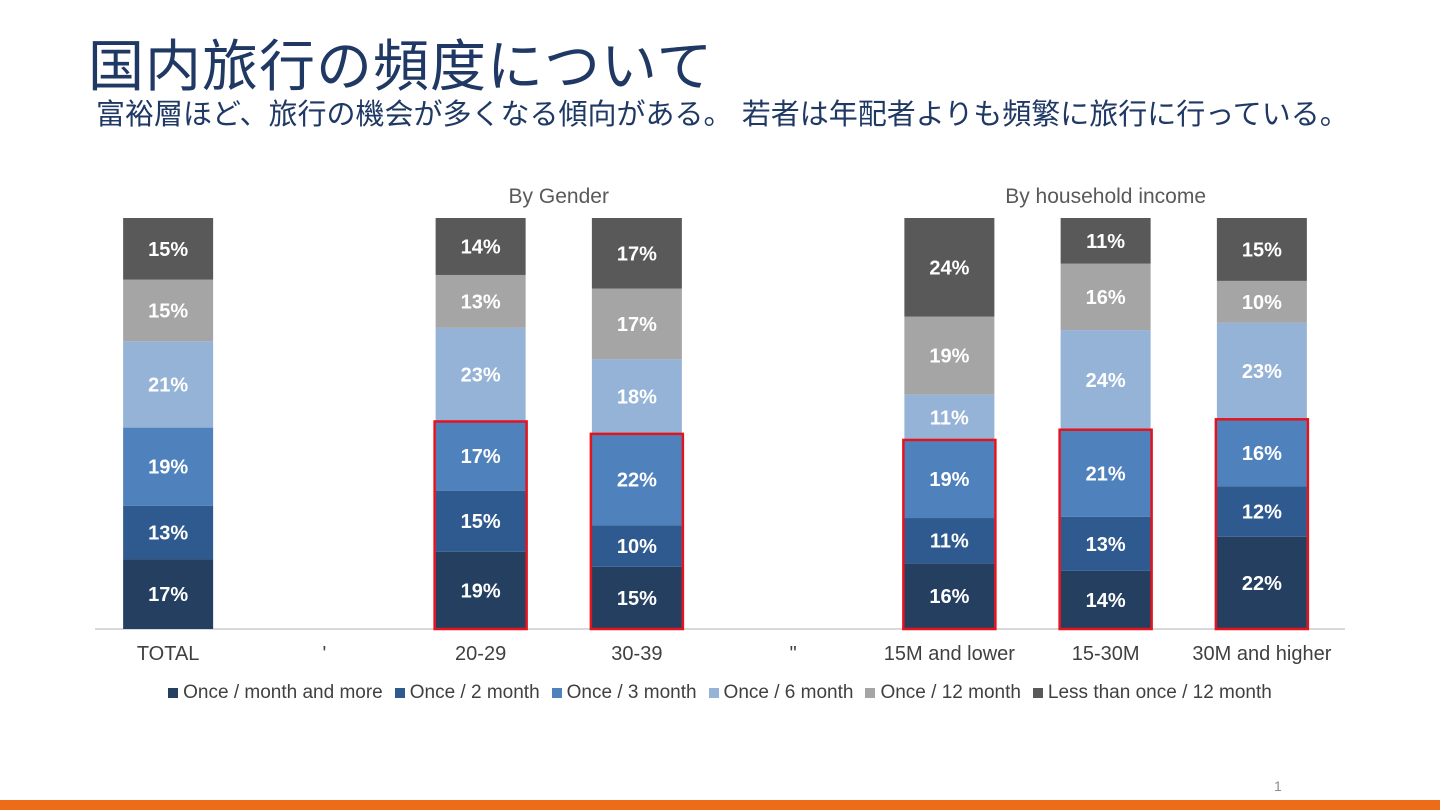  I want to click on data-label-15m-and-lower-less-than-once-12-month: 24%, so click(949, 268).